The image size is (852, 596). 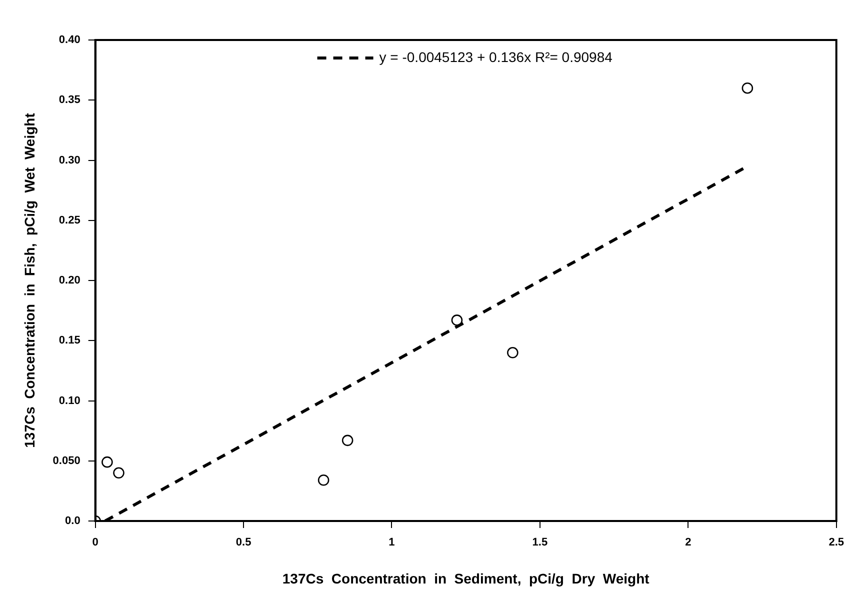 I want to click on x-tick-label: 0, so click(x=95, y=542).